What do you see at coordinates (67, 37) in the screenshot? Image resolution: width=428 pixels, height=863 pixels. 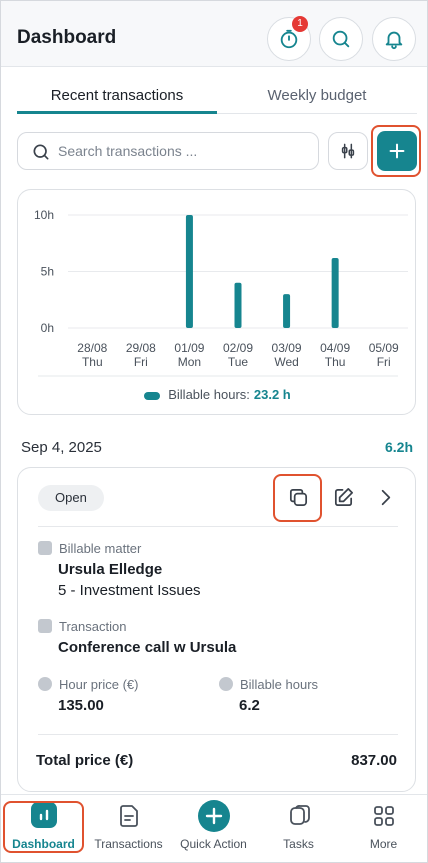 I see `page-title: Dashboard` at bounding box center [67, 37].